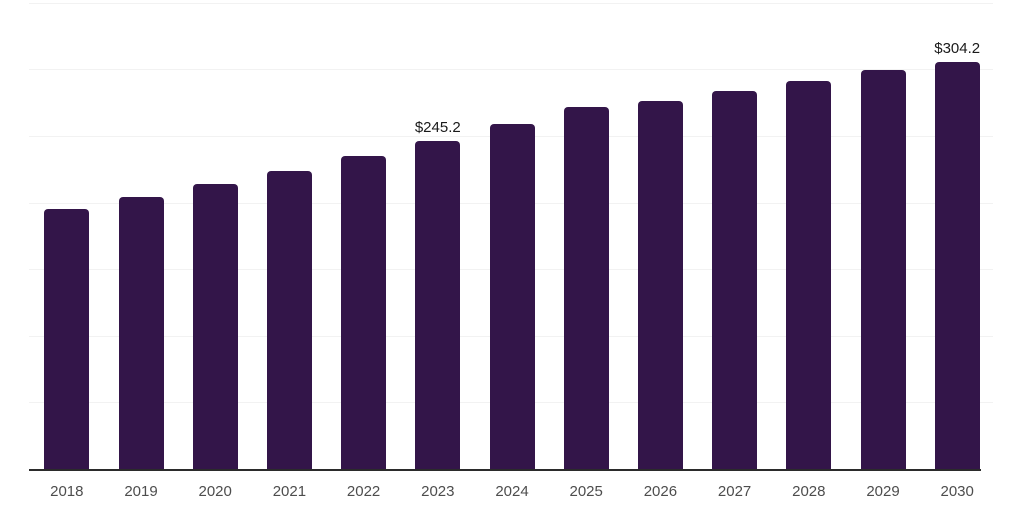 This screenshot has width=1024, height=512. What do you see at coordinates (215, 491) in the screenshot?
I see `x-tick-label-2020: 2020` at bounding box center [215, 491].